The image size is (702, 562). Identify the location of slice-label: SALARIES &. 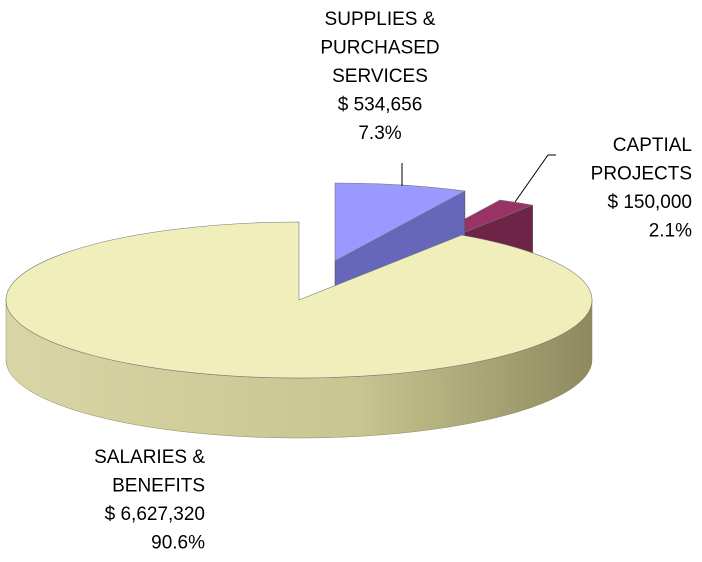
(149, 457).